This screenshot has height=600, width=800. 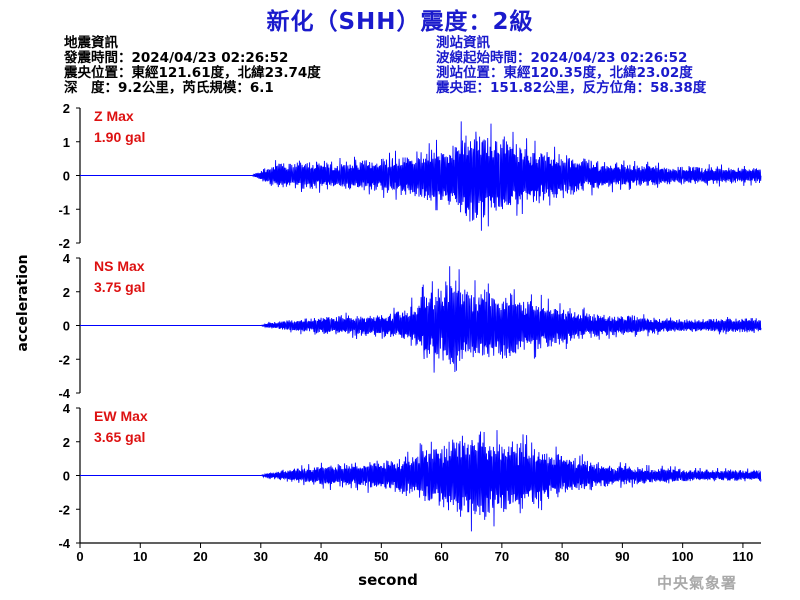 What do you see at coordinates (261, 556) in the screenshot?
I see `x-tick-label: 30` at bounding box center [261, 556].